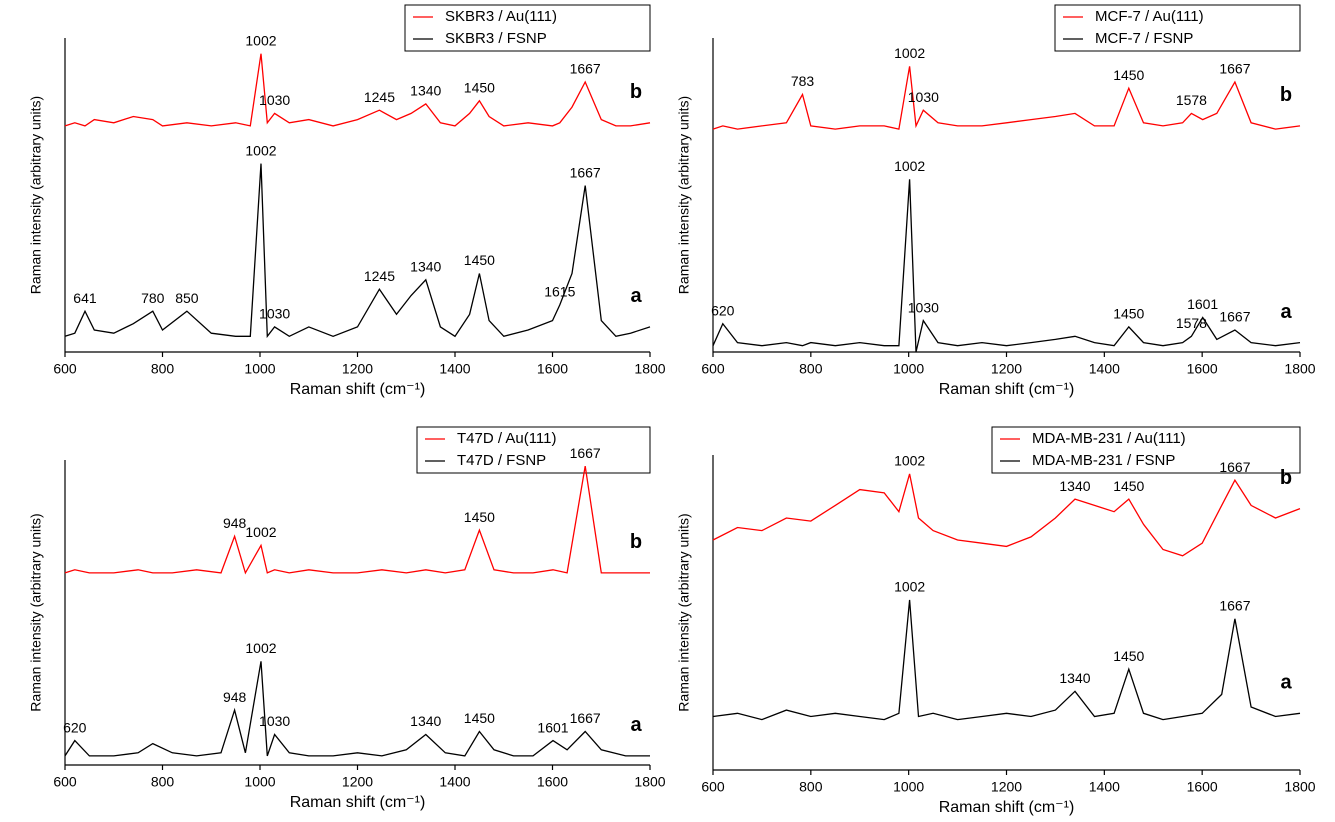  What do you see at coordinates (1149, 16) in the screenshot?
I see `legend-label: MCF-7 / Au(111)` at bounding box center [1149, 16].